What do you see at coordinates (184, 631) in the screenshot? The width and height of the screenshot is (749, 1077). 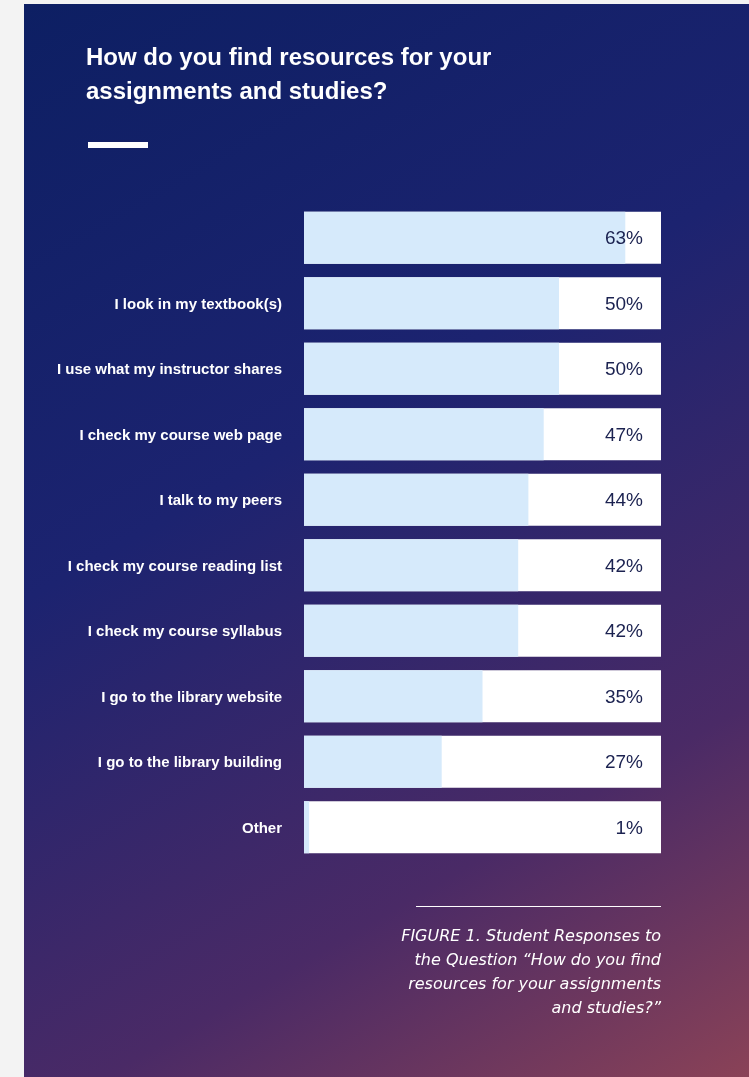 I see `y-tick-label: I check my course syllabus` at bounding box center [184, 631].